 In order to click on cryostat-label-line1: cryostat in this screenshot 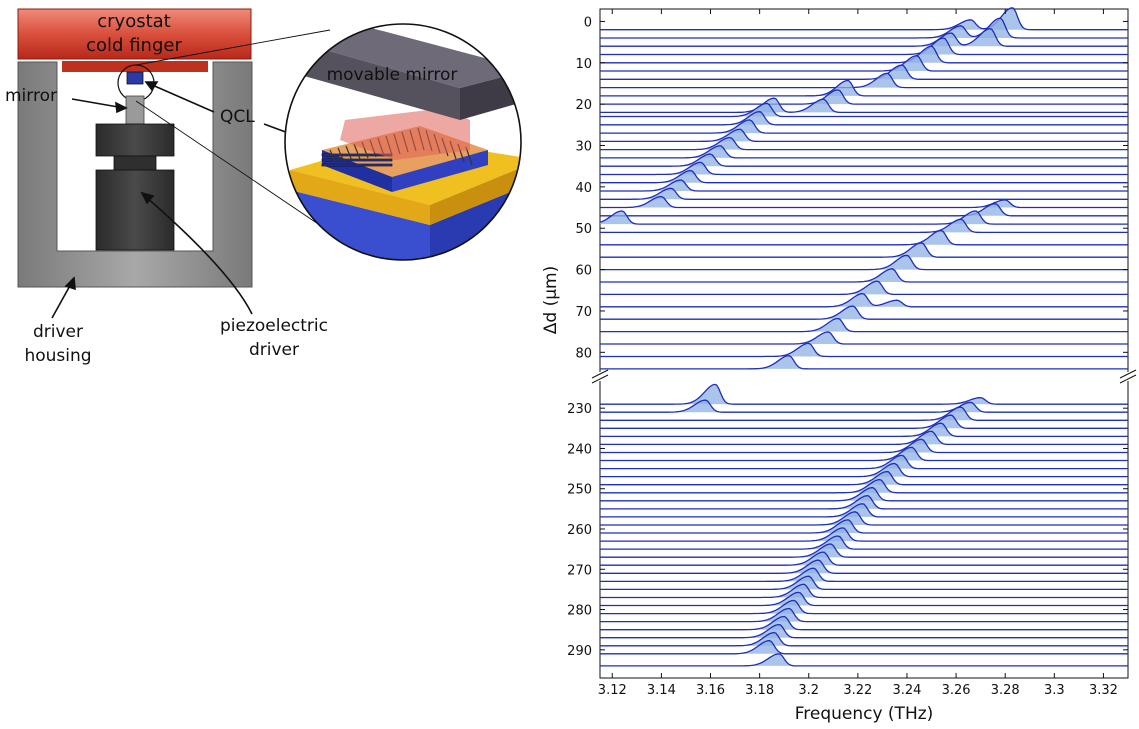, I will do `click(134, 21)`.